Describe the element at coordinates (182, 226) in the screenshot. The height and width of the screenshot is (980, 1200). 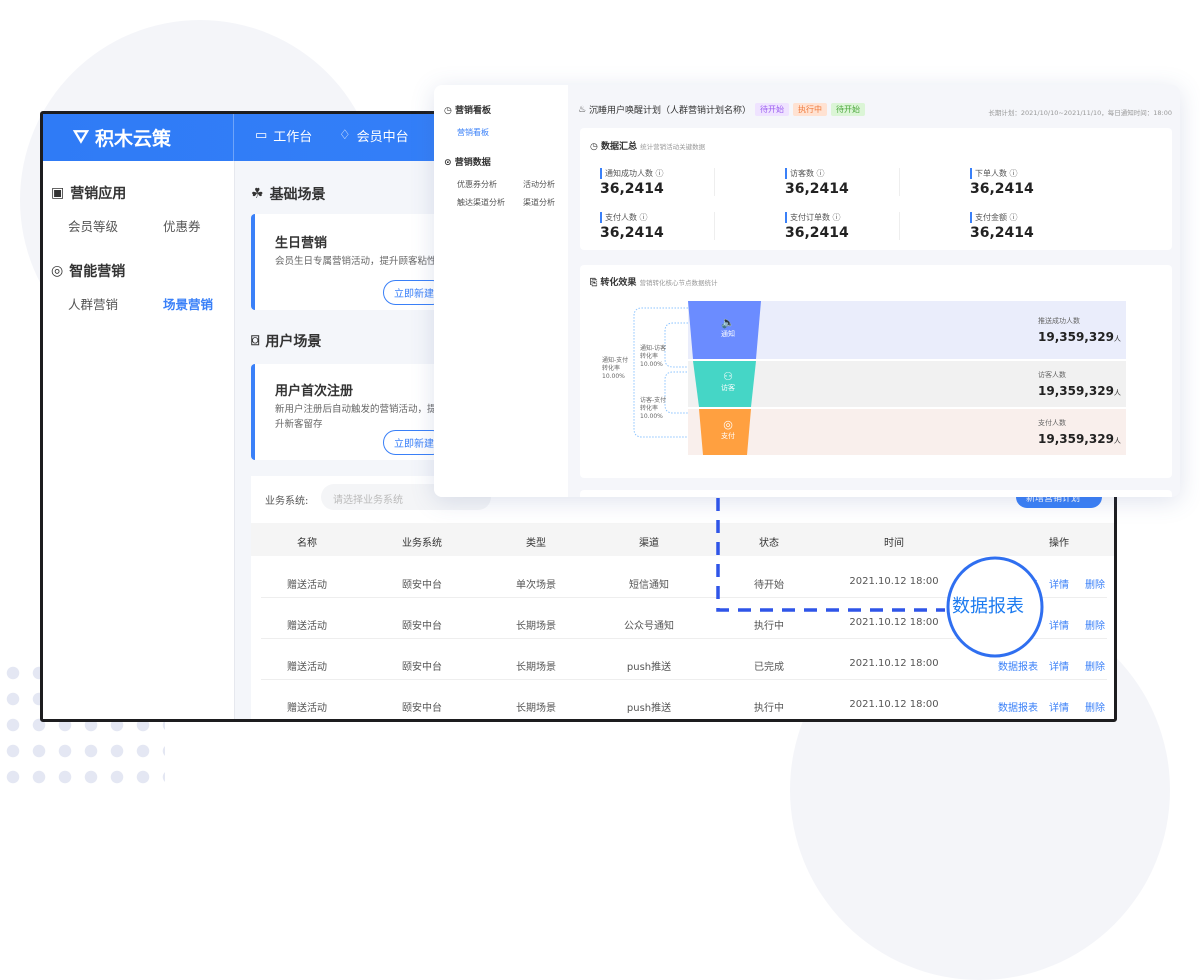
I see `sidebar-item-coupon: 优惠券` at that location.